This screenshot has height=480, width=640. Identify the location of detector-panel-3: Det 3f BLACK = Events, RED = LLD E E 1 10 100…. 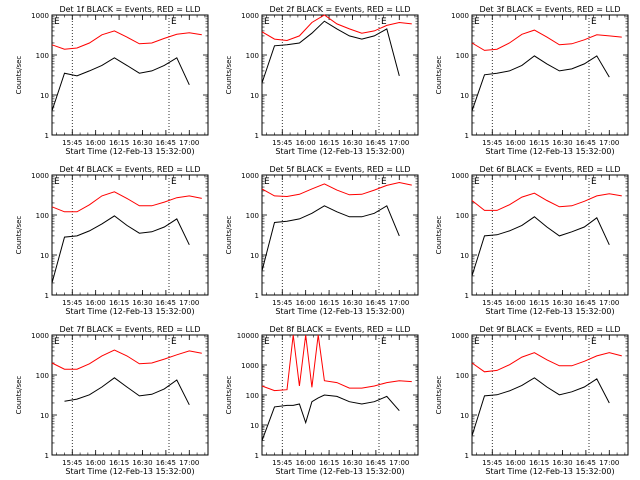
(532, 80).